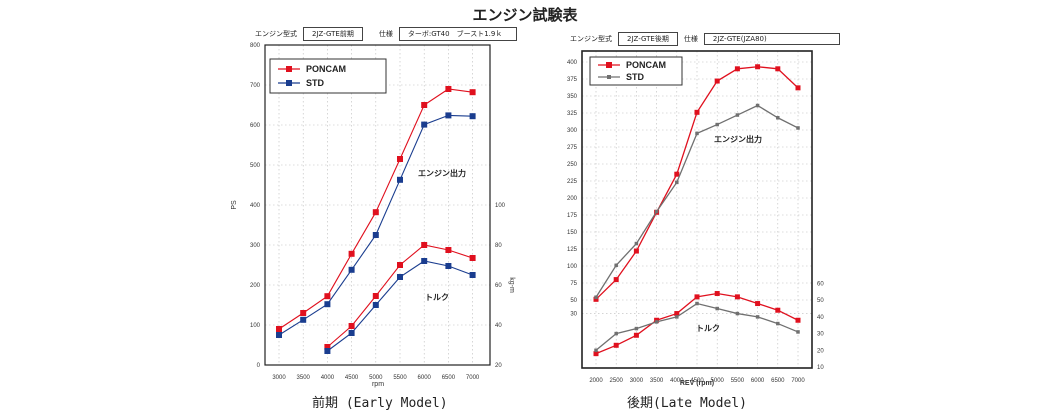 This screenshot has height=420, width=1050. Describe the element at coordinates (778, 381) in the screenshot. I see `late-xtick-label: 6500` at that location.